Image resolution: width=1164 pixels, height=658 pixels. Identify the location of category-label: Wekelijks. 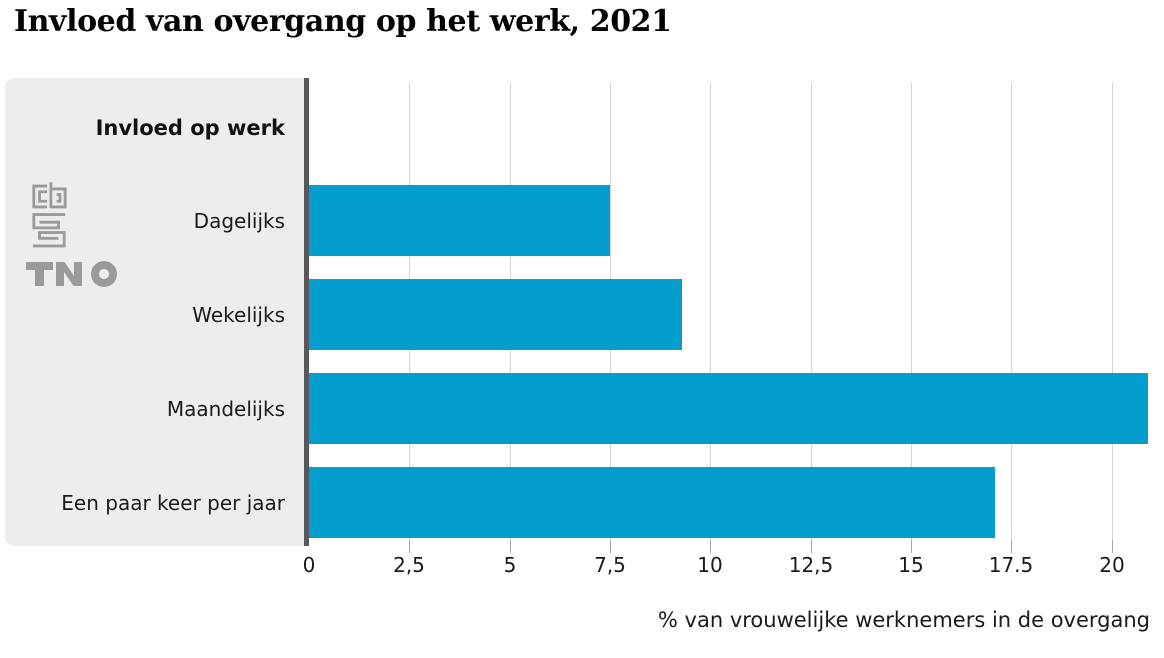
(238, 315).